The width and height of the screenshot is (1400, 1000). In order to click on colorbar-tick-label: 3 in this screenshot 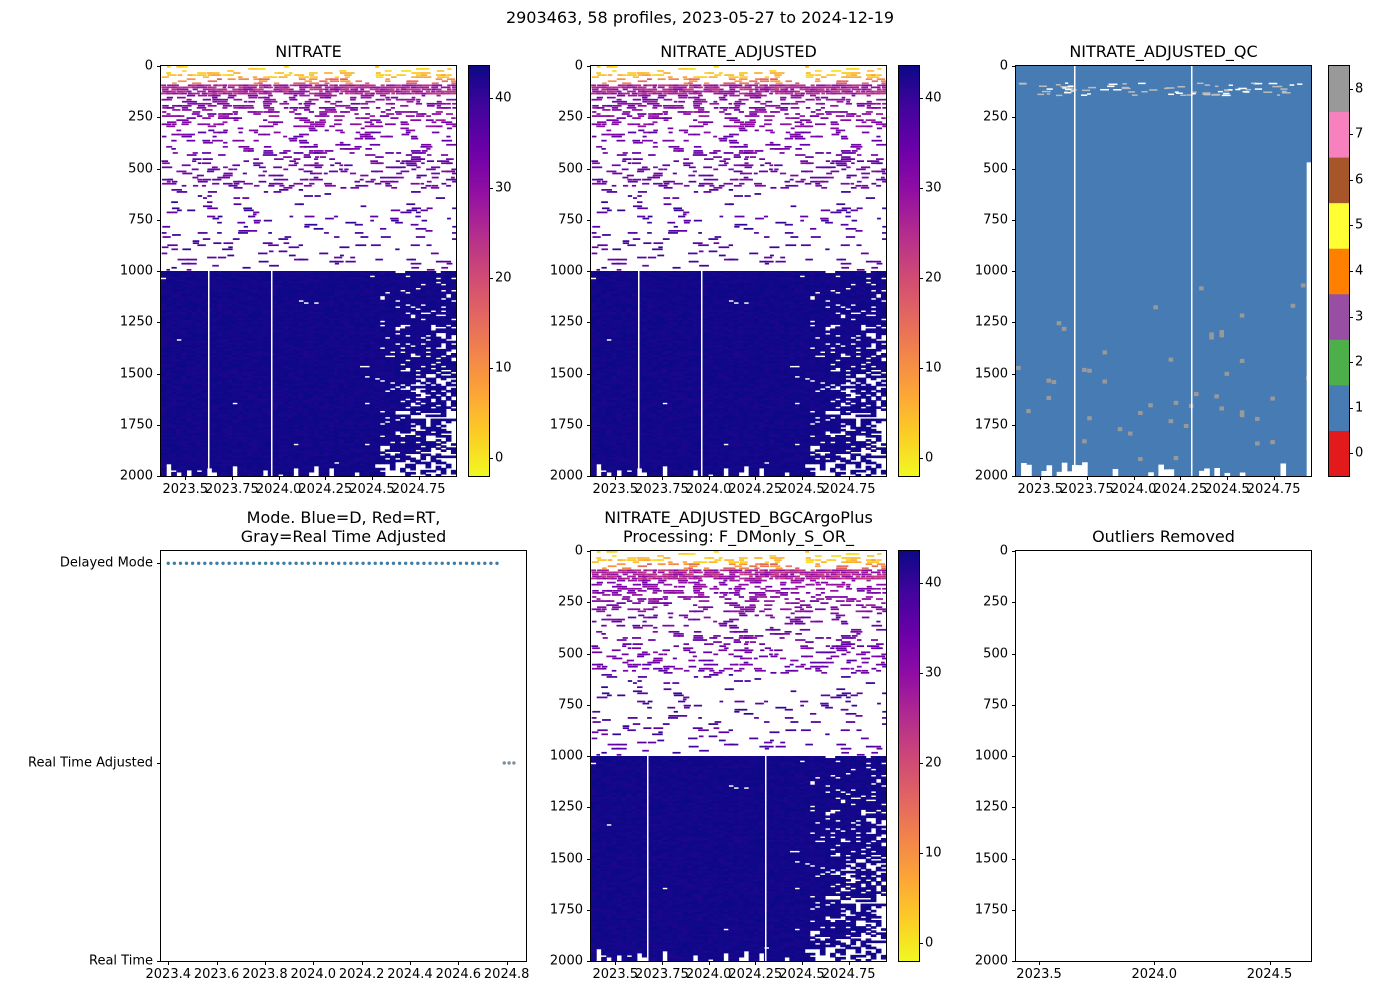, I will do `click(1359, 317)`.